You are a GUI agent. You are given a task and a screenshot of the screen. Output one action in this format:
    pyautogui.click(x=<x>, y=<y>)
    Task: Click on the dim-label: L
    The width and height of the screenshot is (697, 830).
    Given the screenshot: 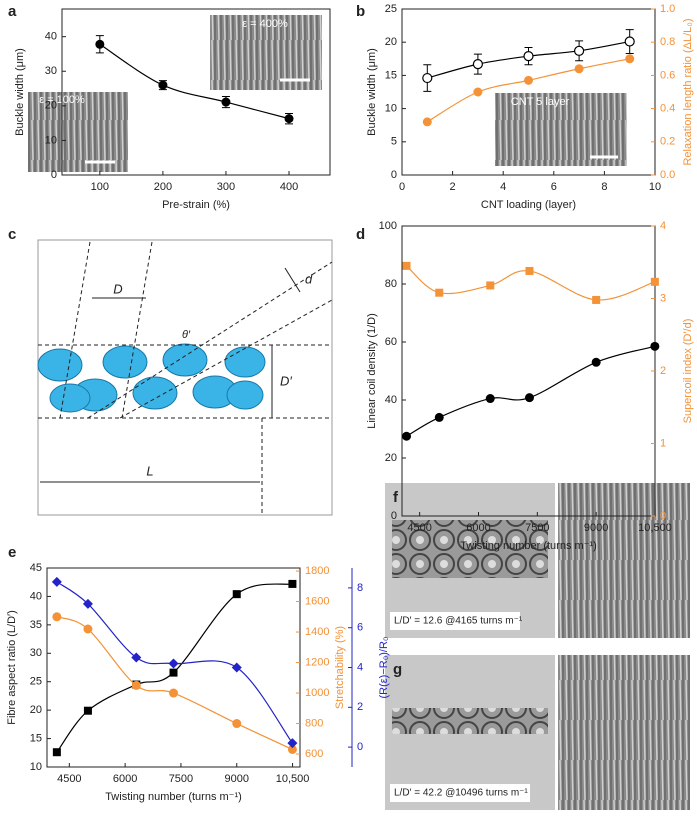 What is the action you would take?
    pyautogui.click(x=149, y=470)
    